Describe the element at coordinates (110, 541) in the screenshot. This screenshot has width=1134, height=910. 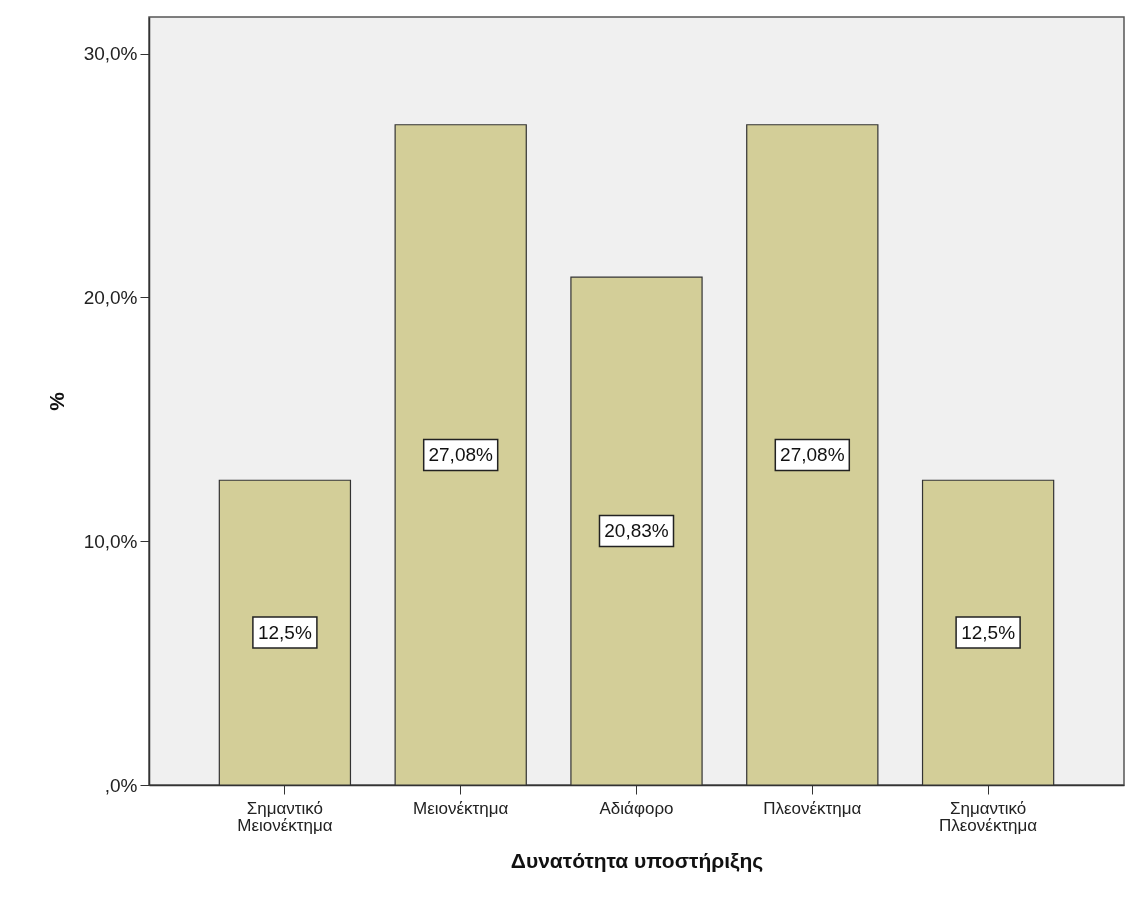
I see `y-tick-label: 10,0%` at that location.